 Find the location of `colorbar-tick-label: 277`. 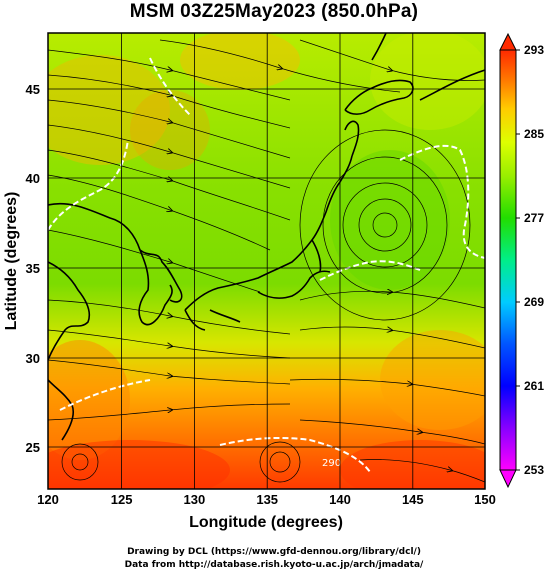

colorbar-tick-label: 277 is located at coordinates (534, 218).